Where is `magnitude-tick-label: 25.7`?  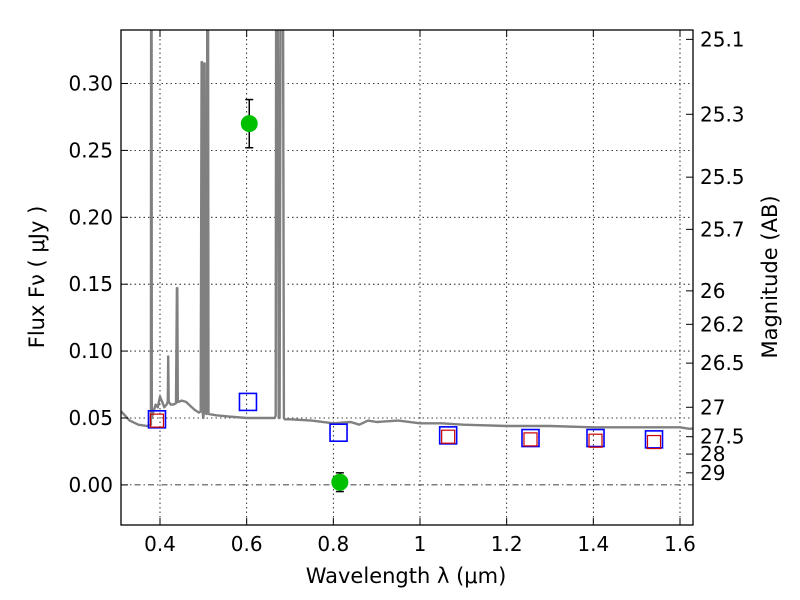 magnitude-tick-label: 25.7 is located at coordinates (722, 229).